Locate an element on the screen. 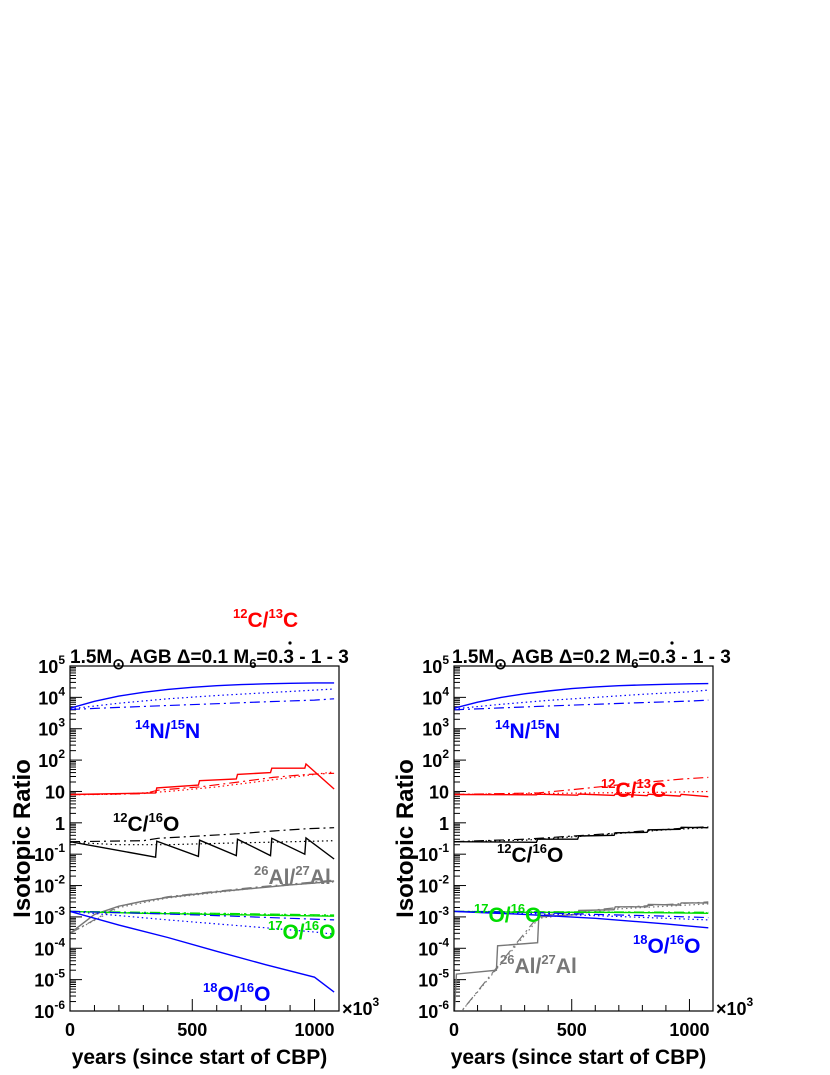 The height and width of the screenshot is (1075, 830). series-18O-16O-dotted is located at coordinates (581, 915).